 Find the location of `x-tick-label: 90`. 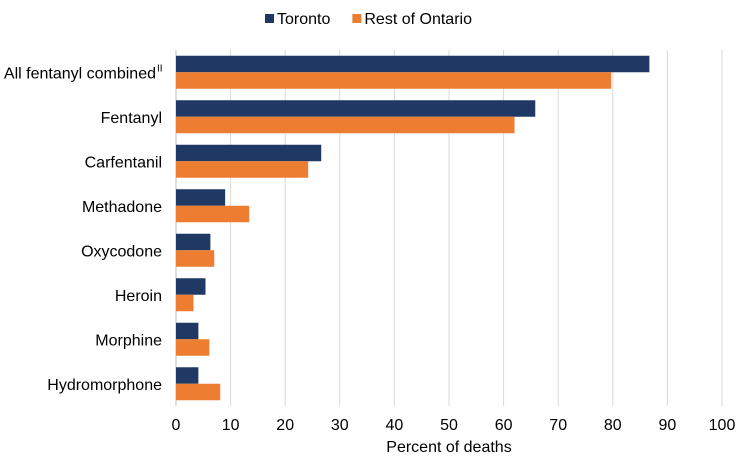

x-tick-label: 90 is located at coordinates (668, 425).